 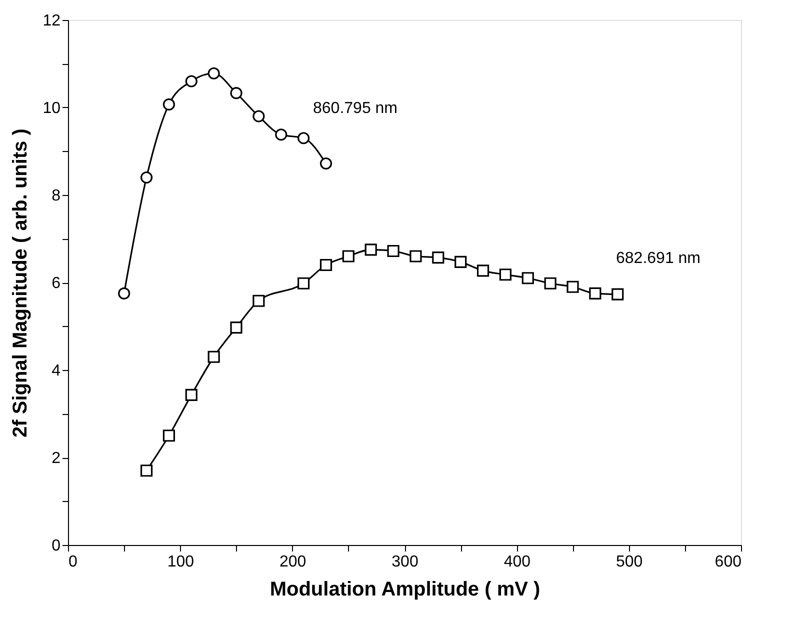 What do you see at coordinates (658, 258) in the screenshot?
I see `annotation: 682.691 nm` at bounding box center [658, 258].